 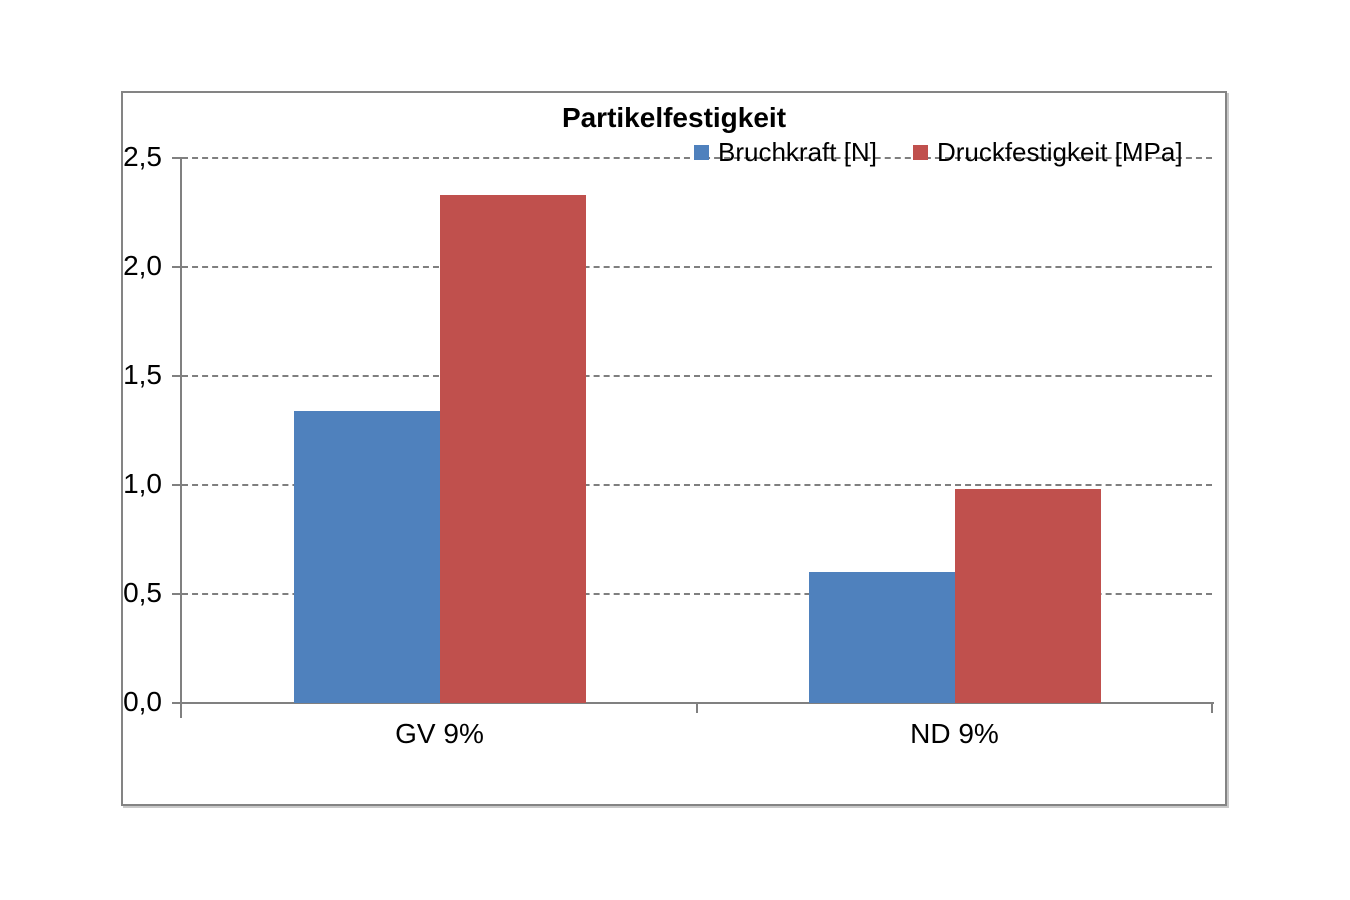 I want to click on y-axis-tick-1,5, so click(x=178, y=376).